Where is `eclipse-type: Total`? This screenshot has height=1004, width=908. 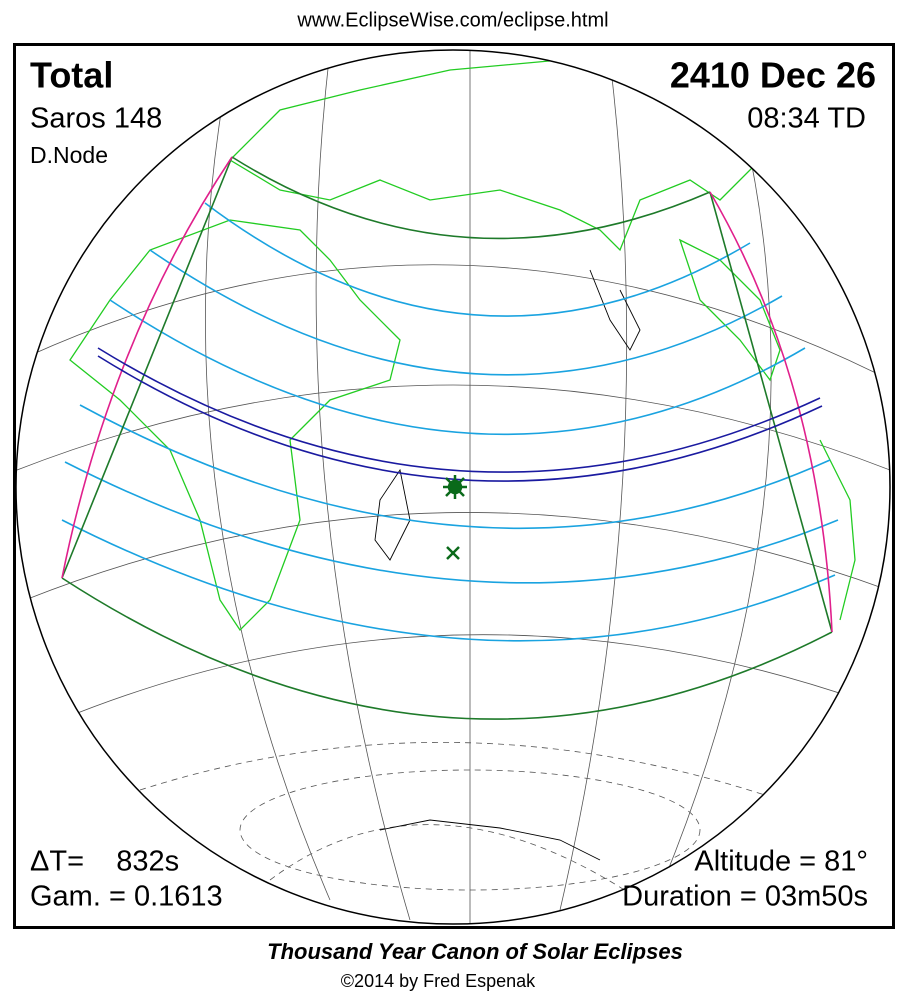
eclipse-type: Total is located at coordinates (71, 75).